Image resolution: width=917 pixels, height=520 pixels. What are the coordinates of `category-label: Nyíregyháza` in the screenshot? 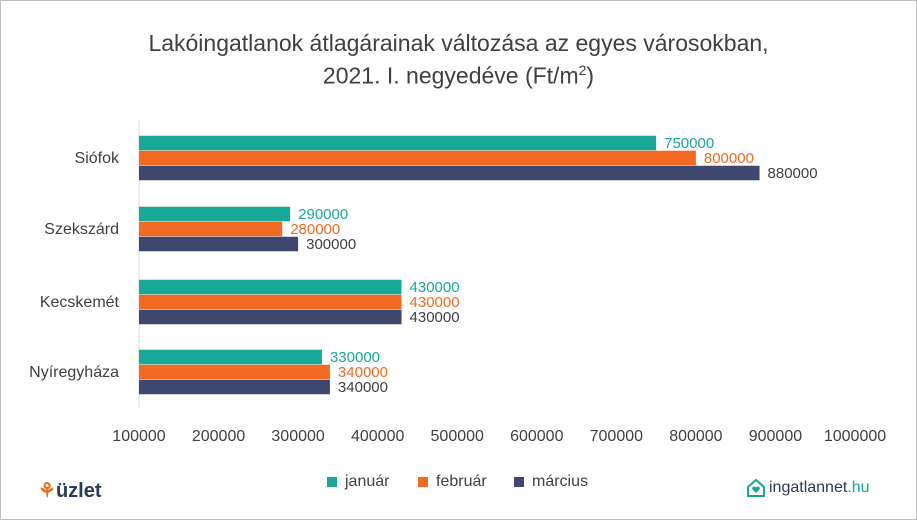 It's located at (74, 372).